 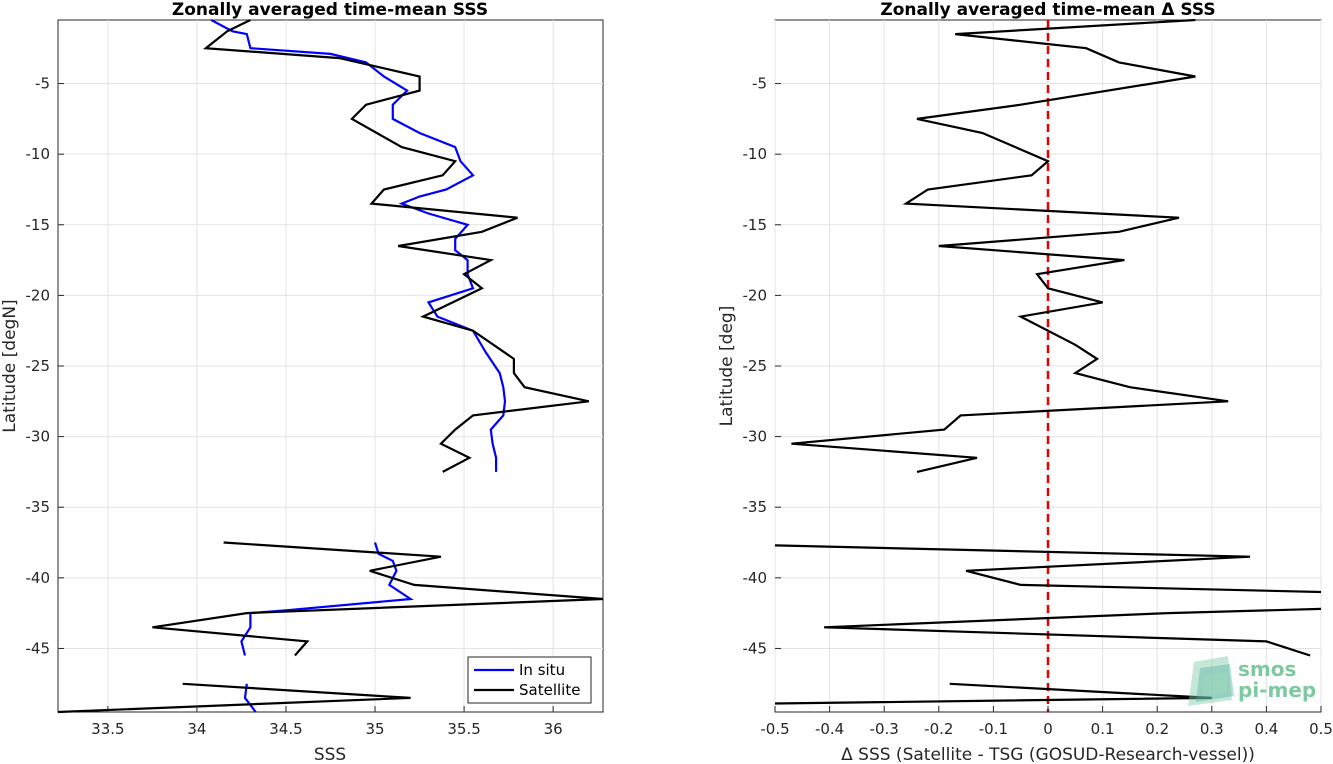 I want to click on sss-title: Zonally averaged time-mean SSS, so click(x=330, y=10).